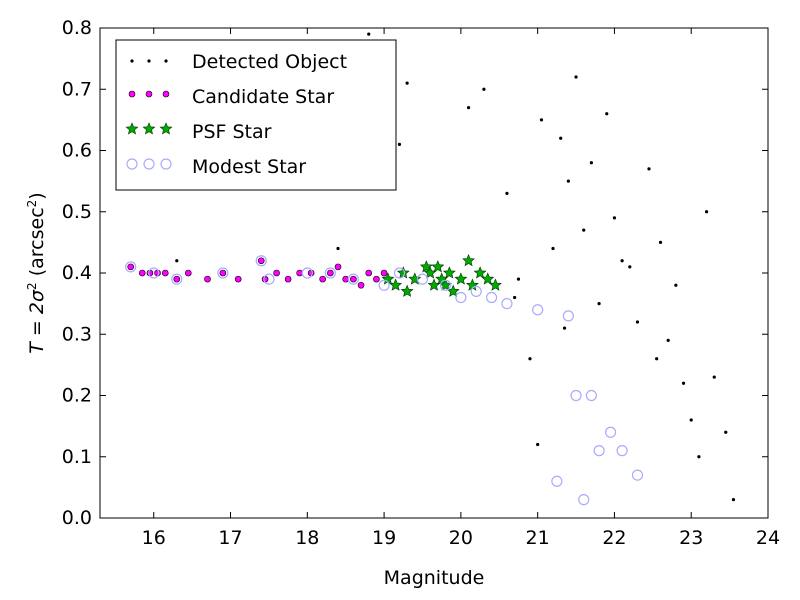 This screenshot has height=600, width=800. Describe the element at coordinates (232, 132) in the screenshot. I see `legend-label-psf-star: PSF Star` at that location.